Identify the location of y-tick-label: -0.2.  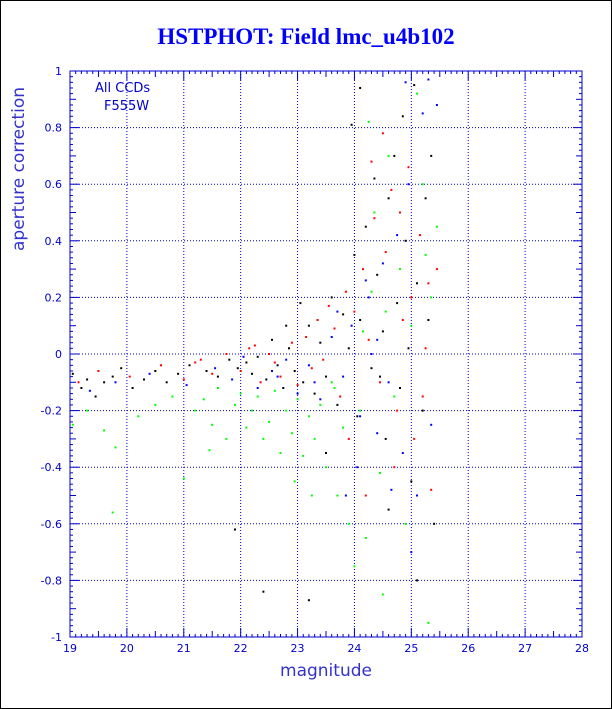
(51, 411).